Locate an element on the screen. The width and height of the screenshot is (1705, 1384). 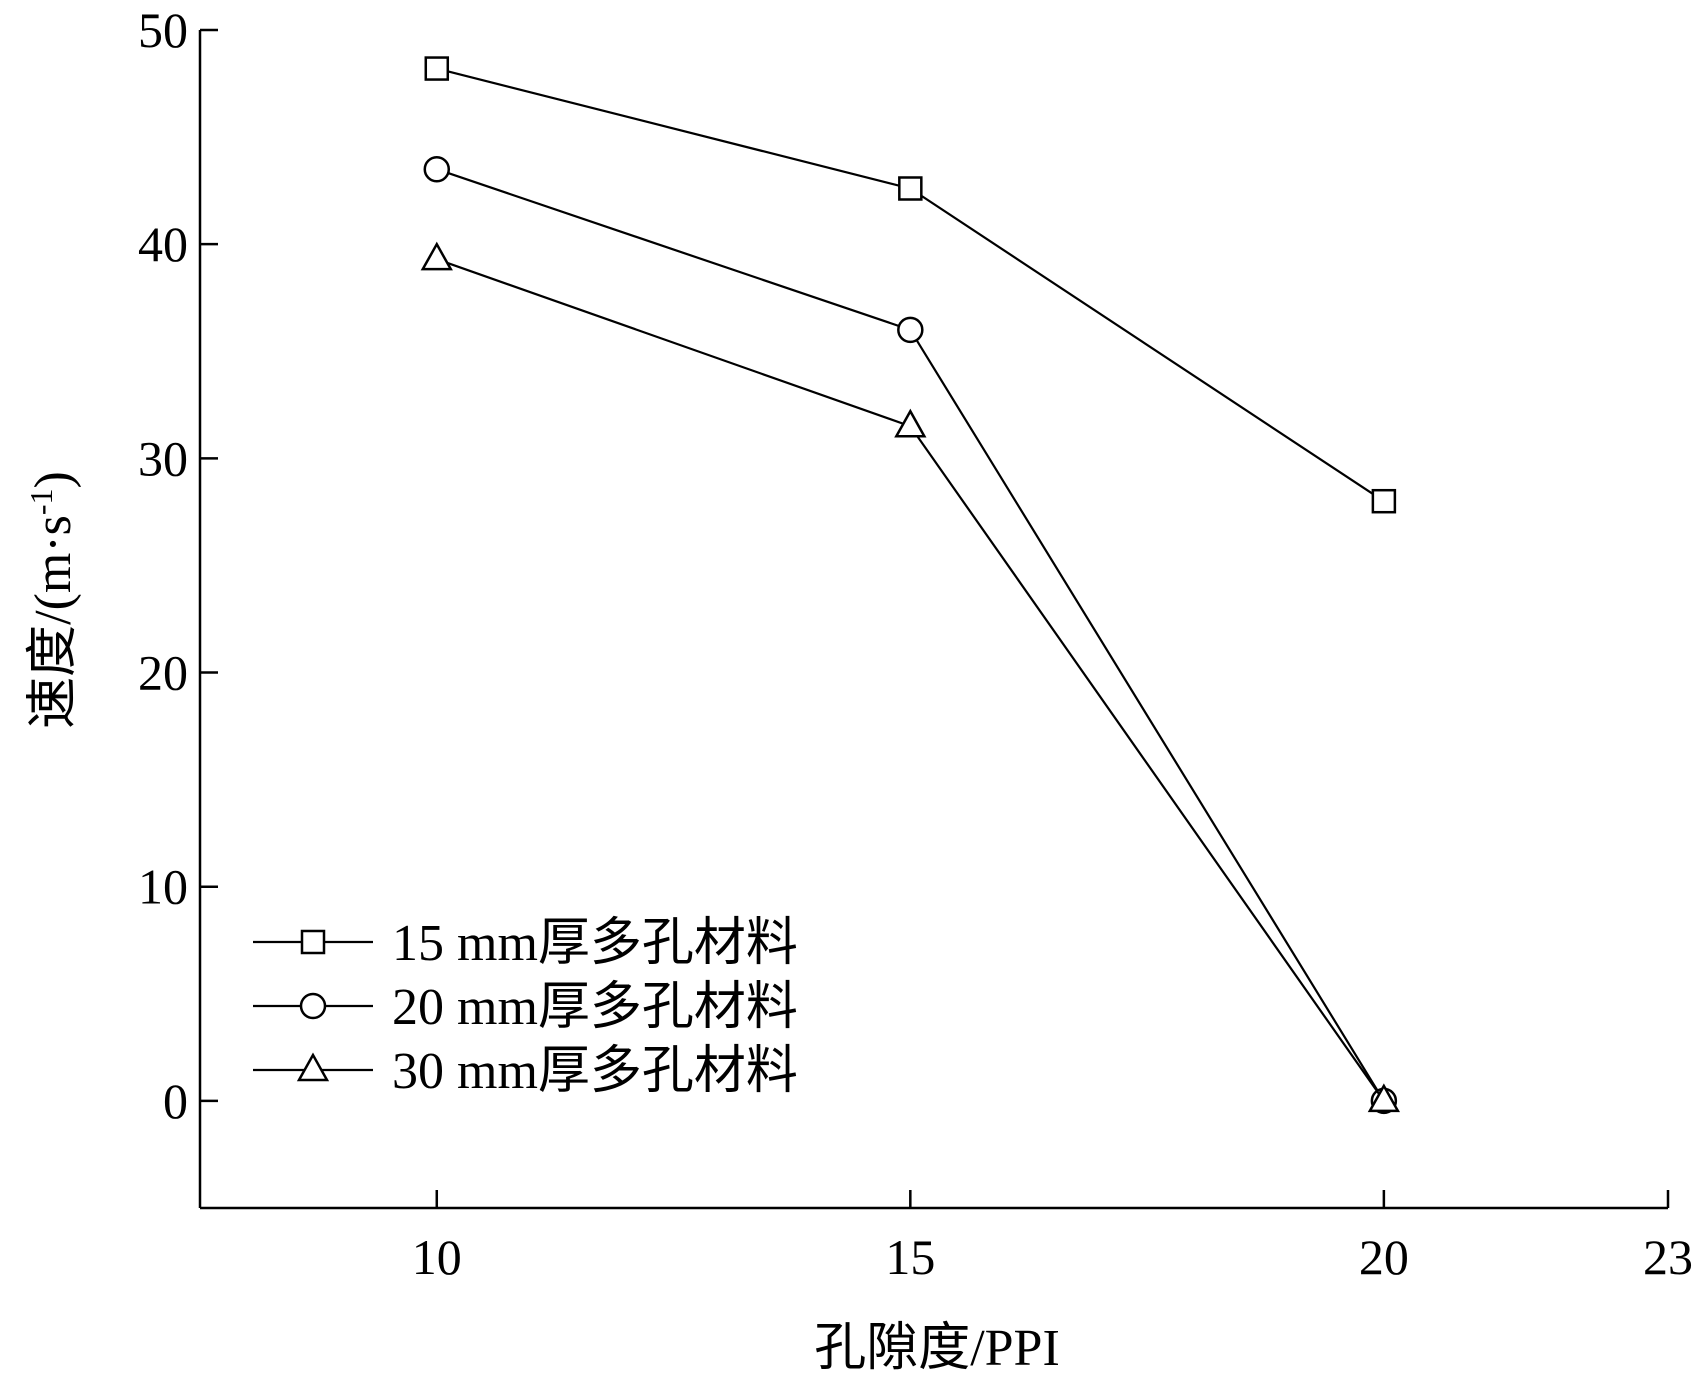
y-tick-label-20: 20 is located at coordinates (163, 673).